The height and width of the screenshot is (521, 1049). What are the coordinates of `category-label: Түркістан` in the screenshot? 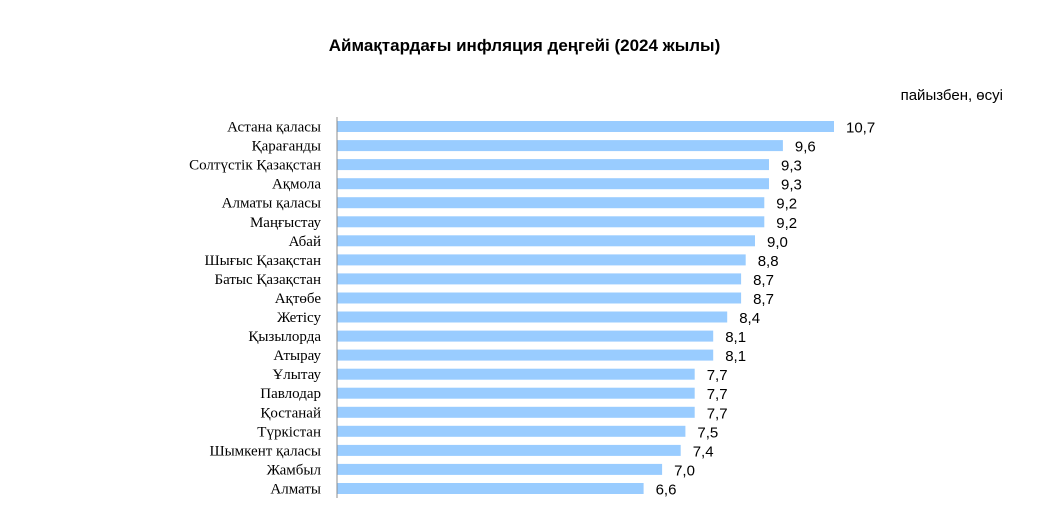 It's located at (289, 432).